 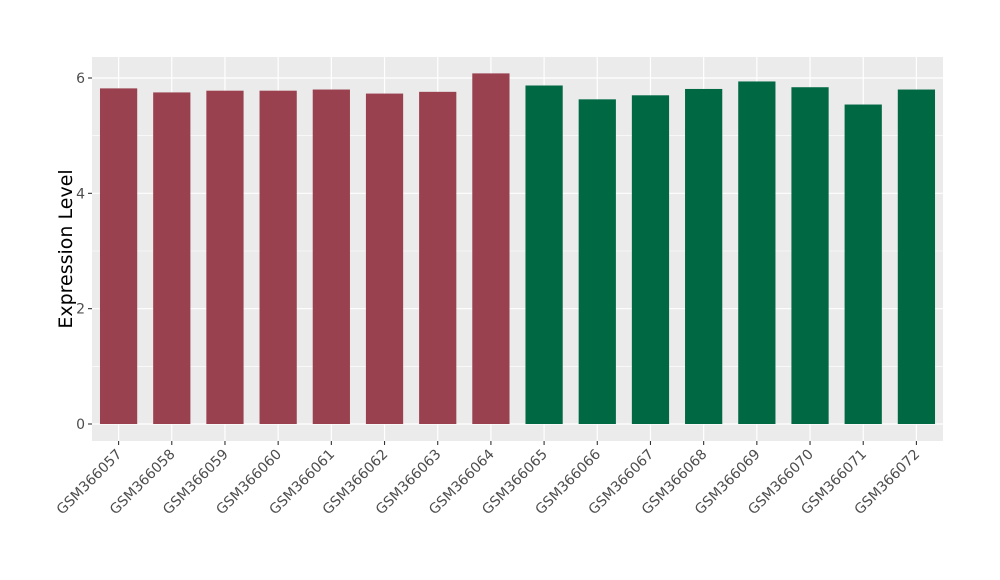 What do you see at coordinates (80, 425) in the screenshot?
I see `y-tick-label: 0` at bounding box center [80, 425].